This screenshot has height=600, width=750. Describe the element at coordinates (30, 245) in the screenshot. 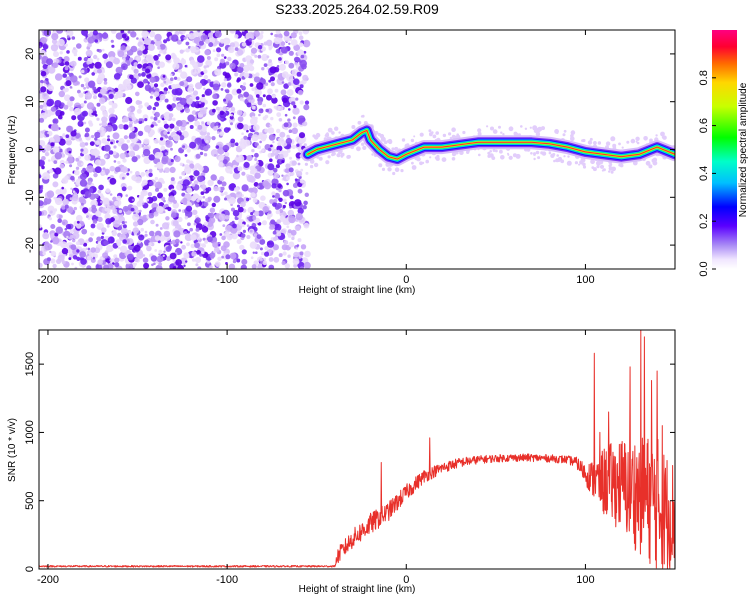

I see `spectrogram-y-tick-label: -20` at that location.